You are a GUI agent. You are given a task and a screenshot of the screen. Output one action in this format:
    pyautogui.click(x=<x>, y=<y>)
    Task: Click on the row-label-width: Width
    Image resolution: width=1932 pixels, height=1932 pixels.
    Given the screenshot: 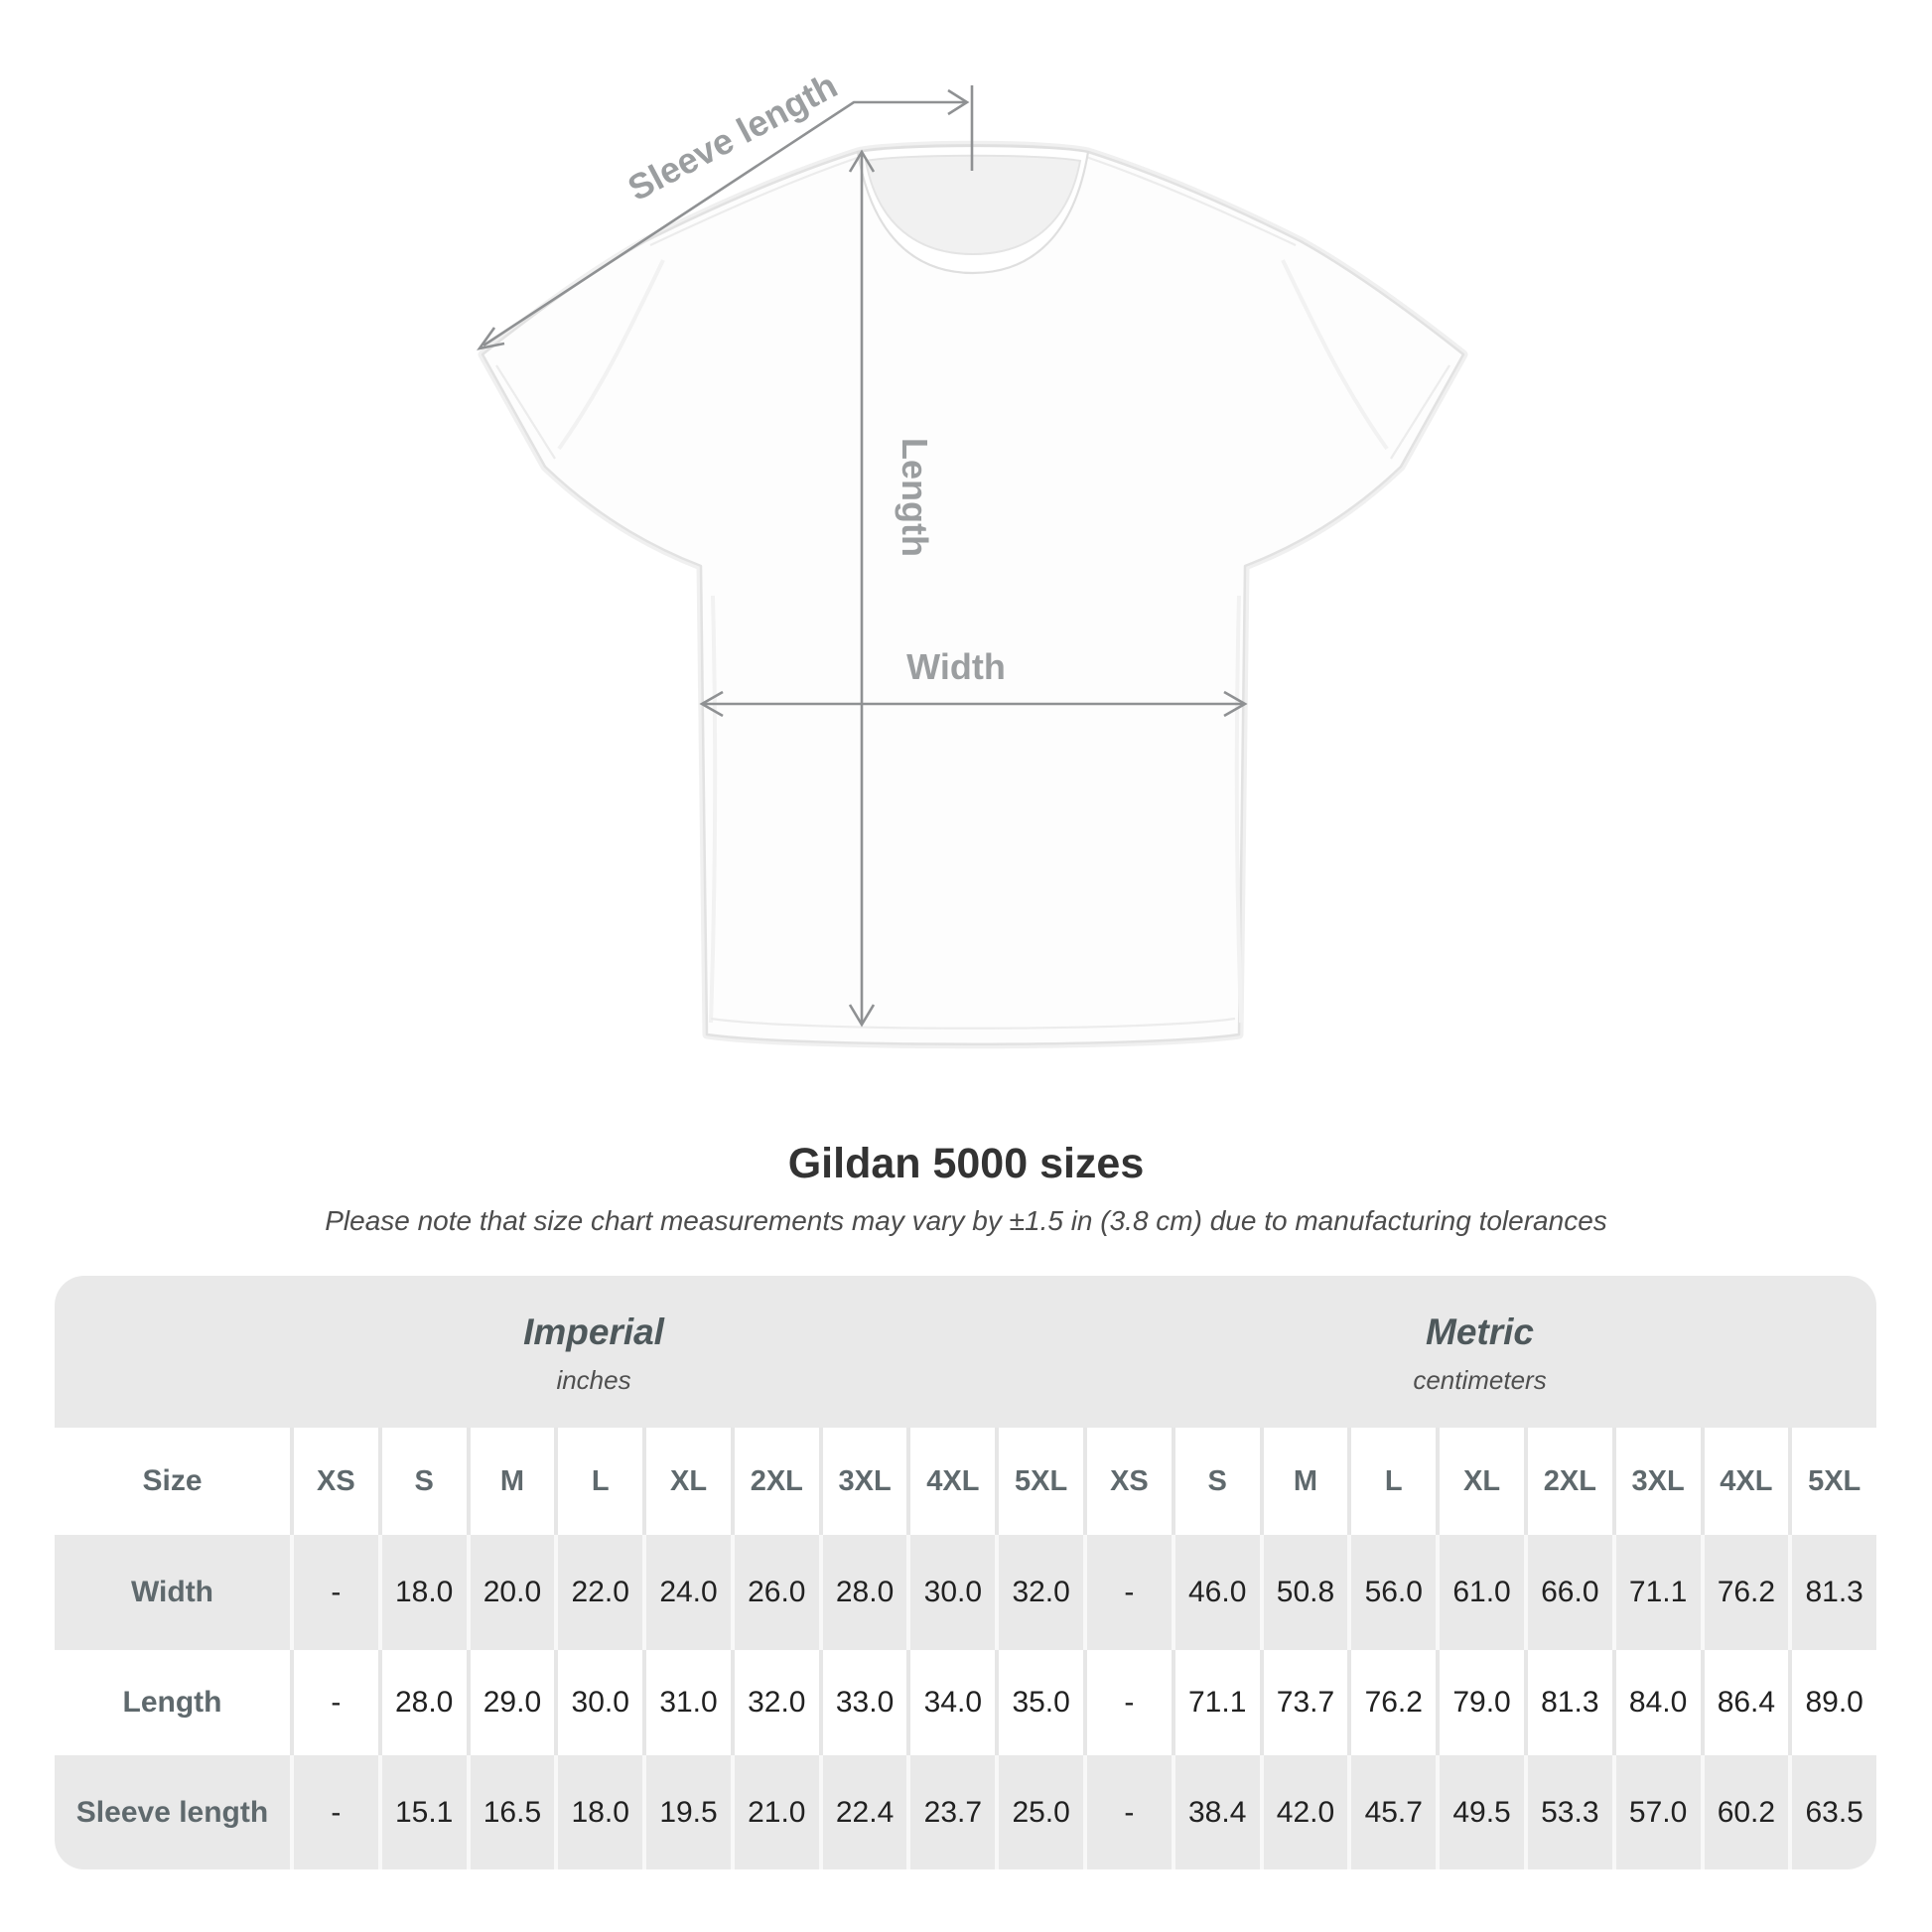 What is the action you would take?
    pyautogui.click(x=172, y=1592)
    